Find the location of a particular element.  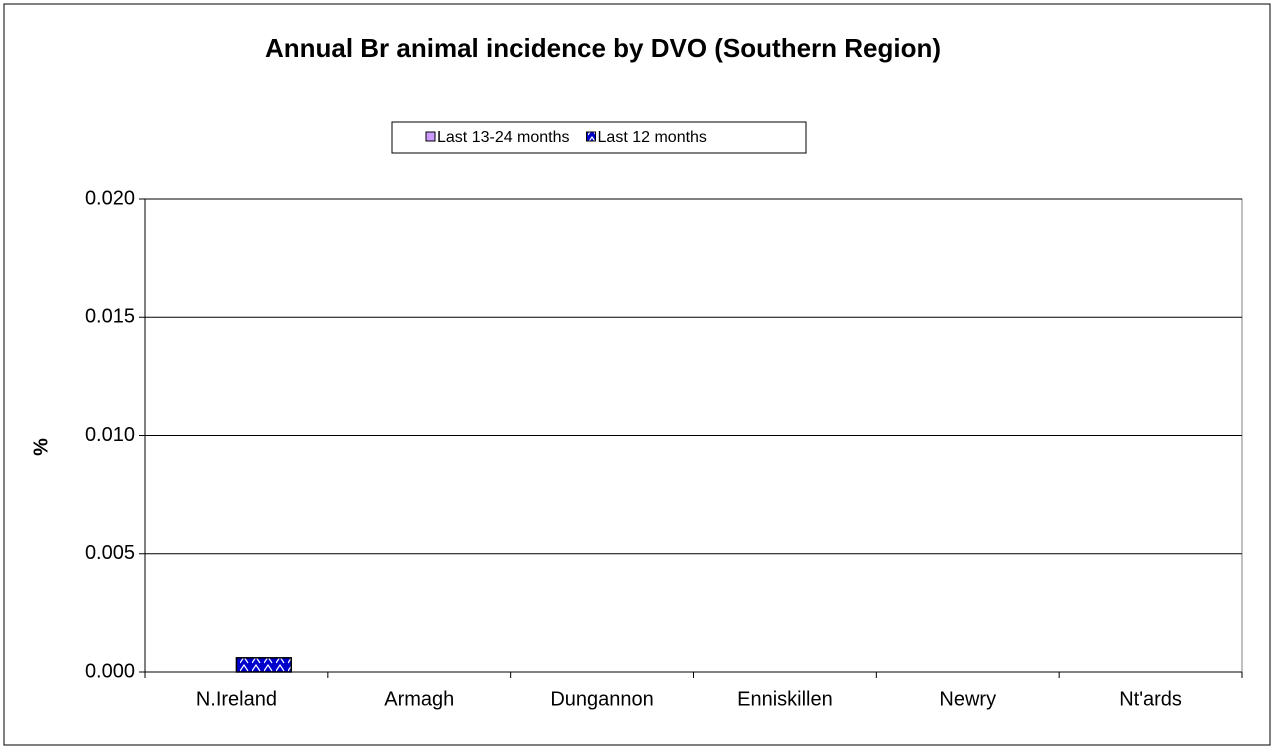

x-tick-label: Dungannon is located at coordinates (601, 699).